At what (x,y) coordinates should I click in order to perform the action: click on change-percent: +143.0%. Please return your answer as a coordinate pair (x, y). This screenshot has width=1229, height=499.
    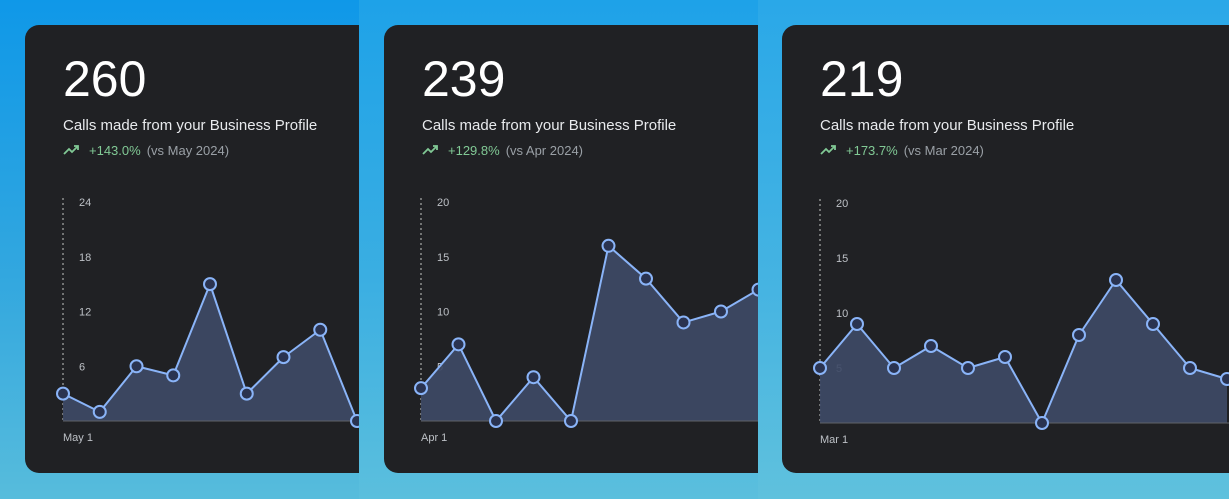
    Looking at the image, I should click on (115, 150).